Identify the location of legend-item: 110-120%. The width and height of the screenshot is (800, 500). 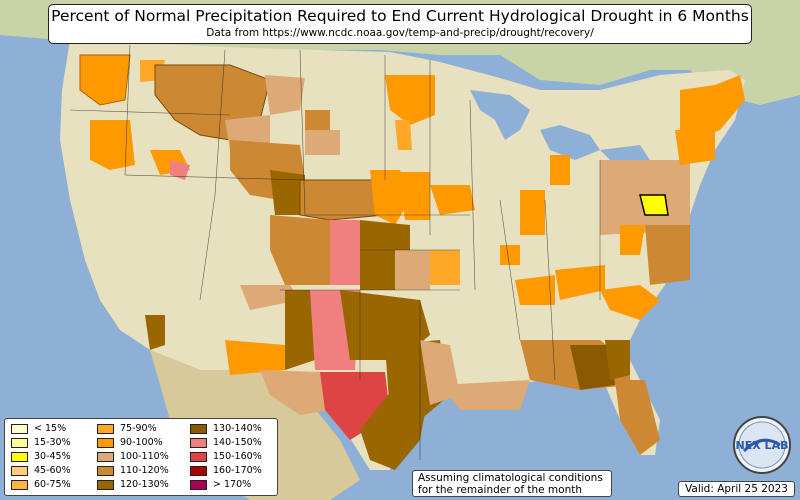
(133, 471).